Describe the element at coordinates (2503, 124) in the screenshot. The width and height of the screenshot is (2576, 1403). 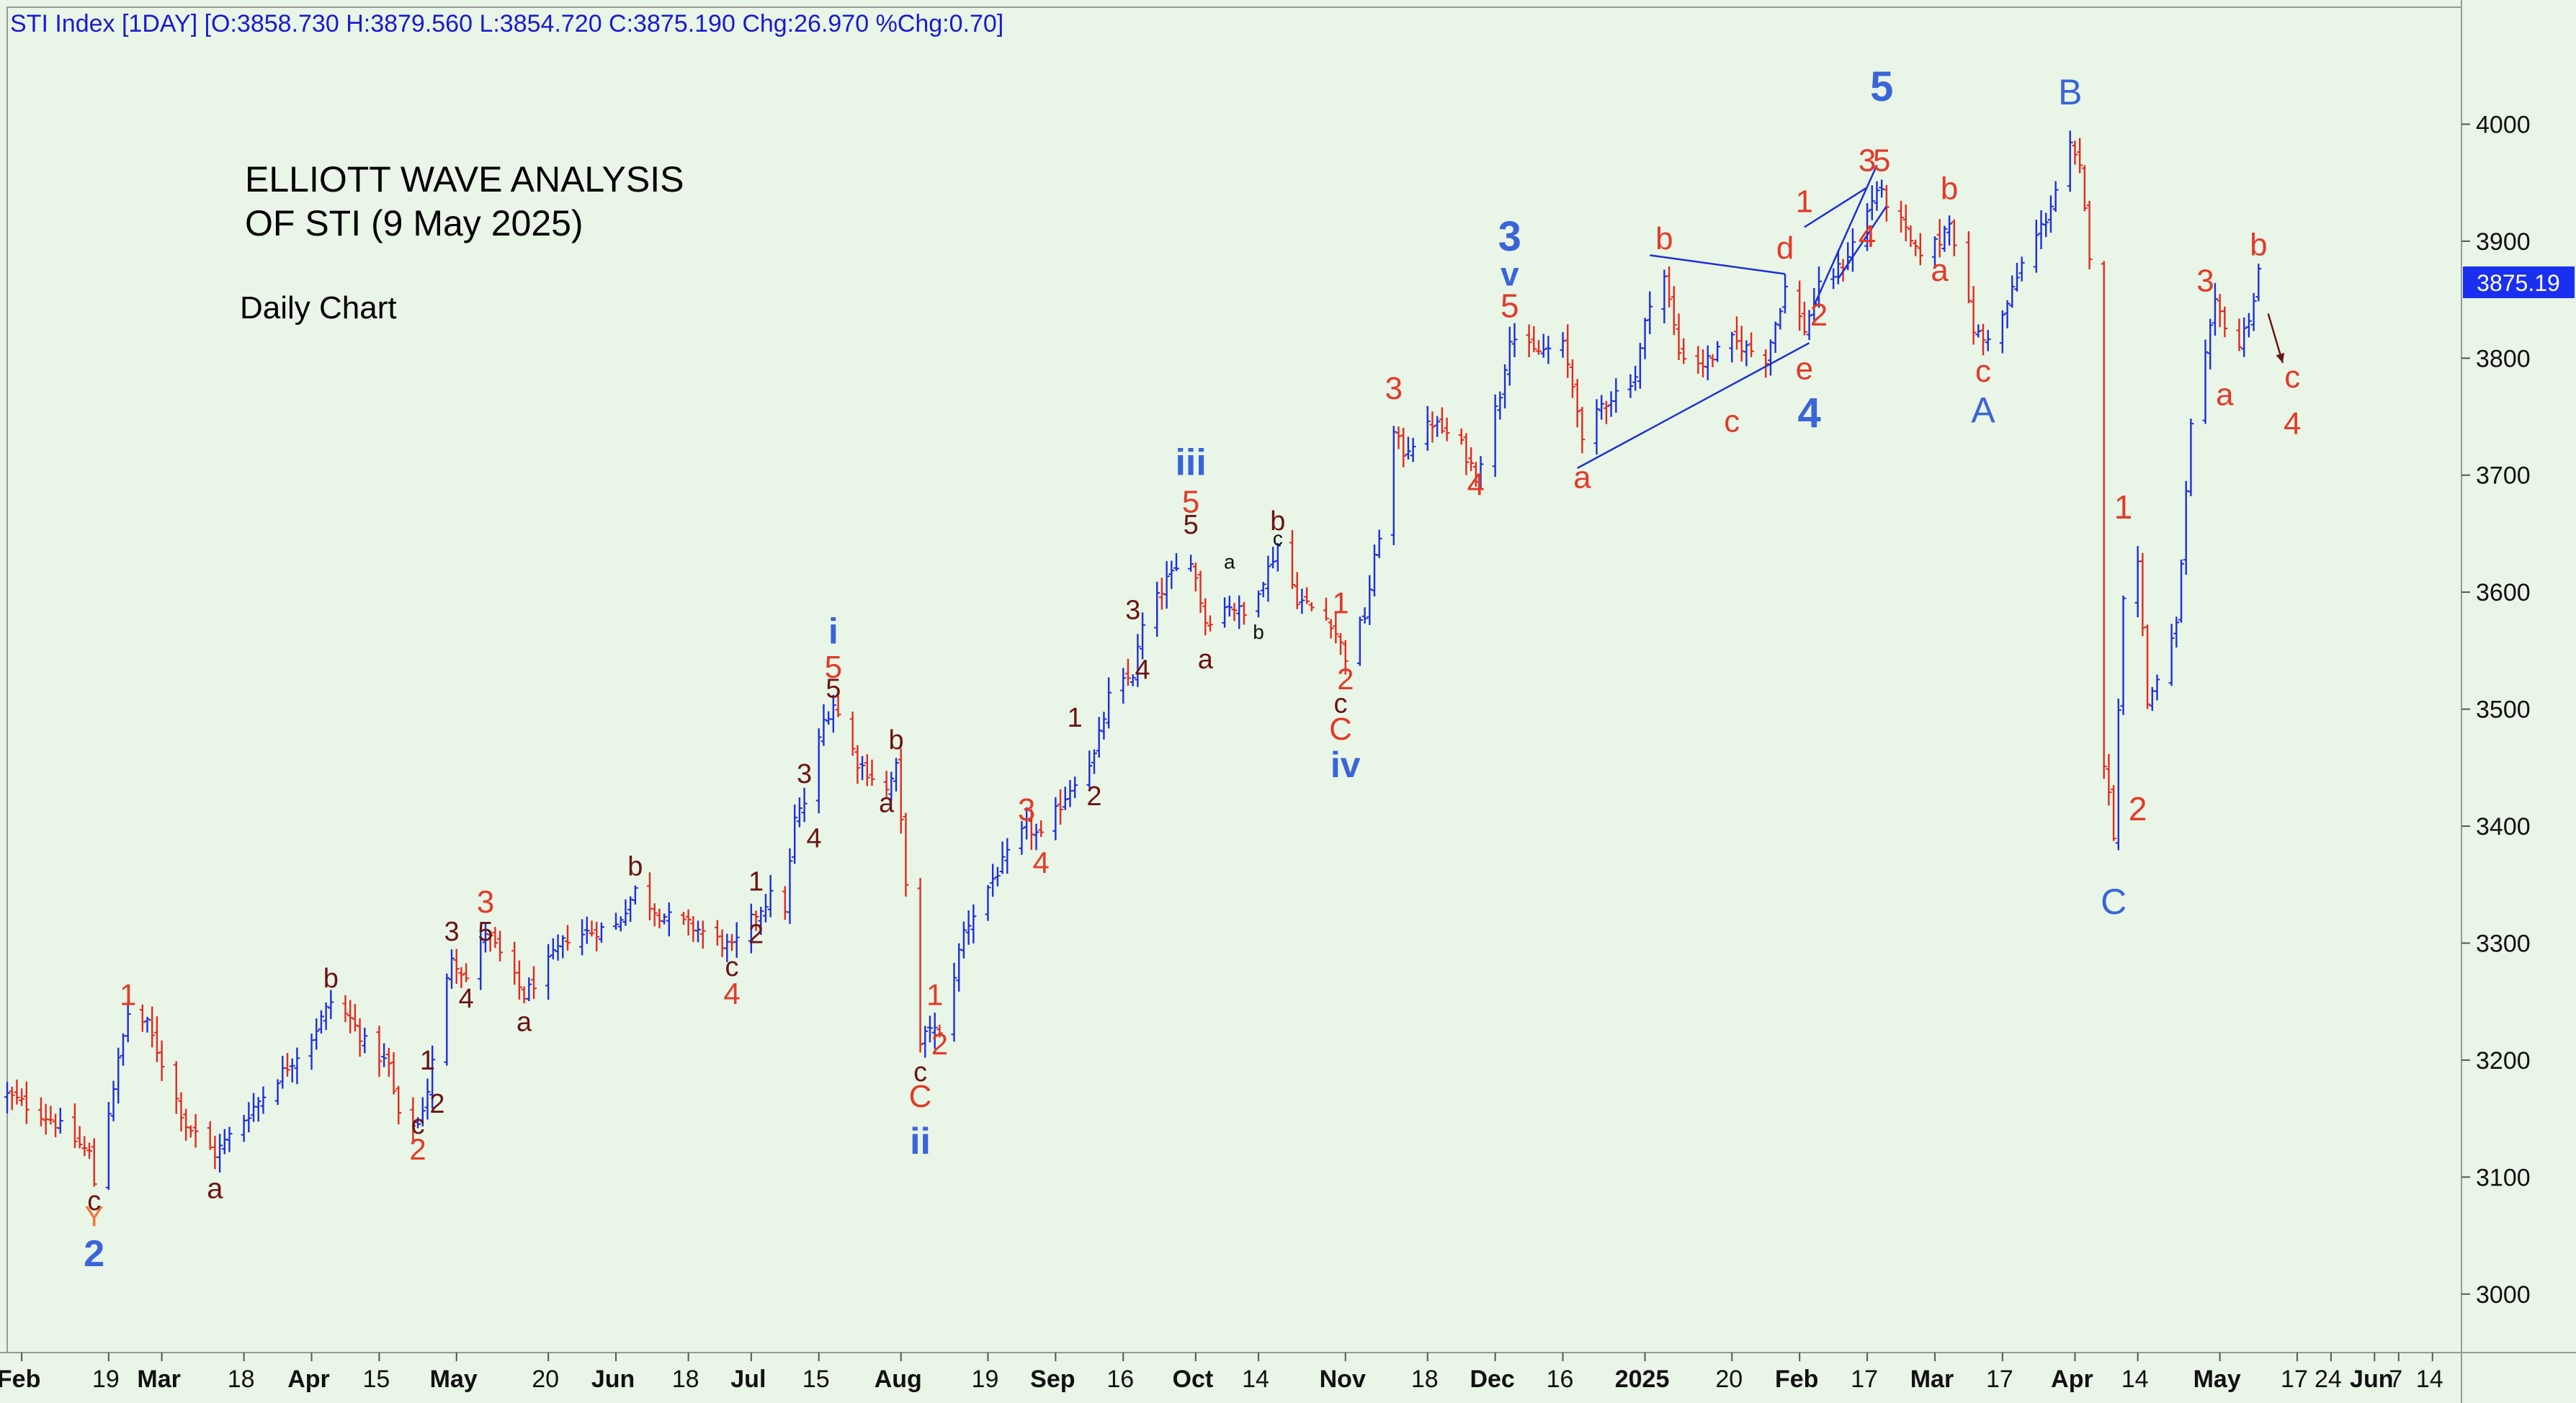
I see `price-tick-label: 4000` at that location.